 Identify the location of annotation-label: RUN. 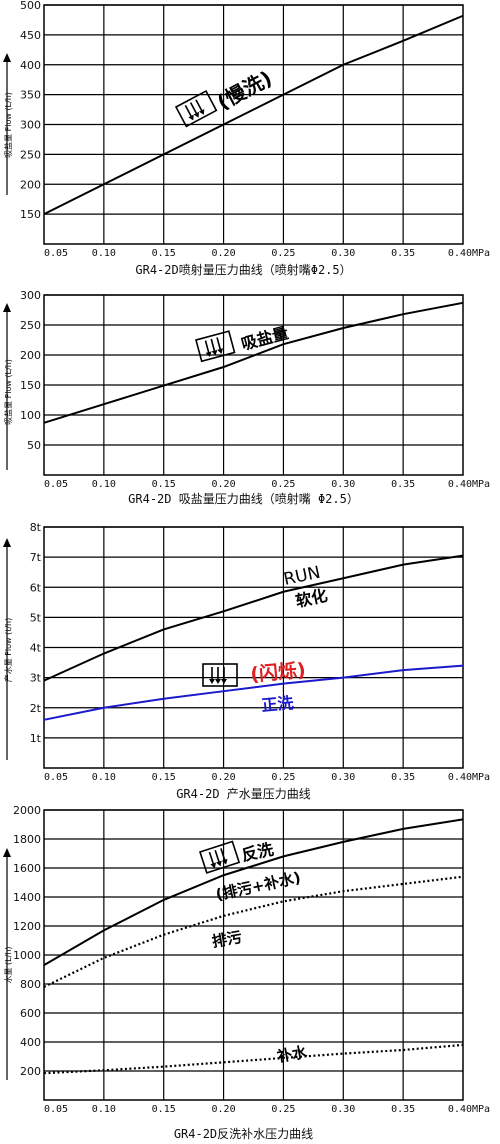
(302, 576).